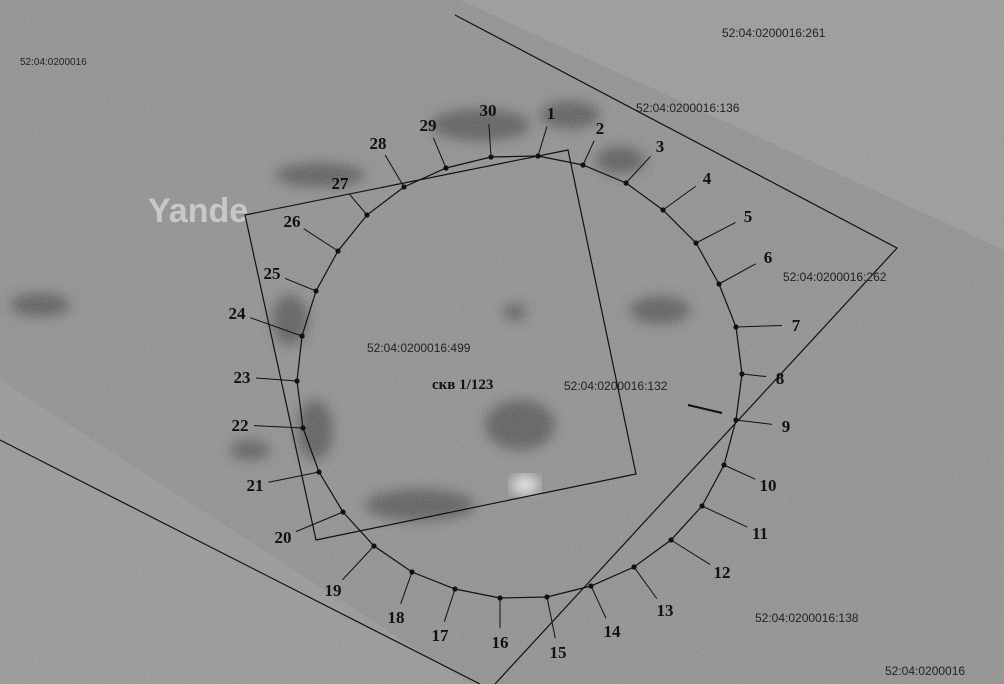 This screenshot has height=684, width=1004. What do you see at coordinates (488, 110) in the screenshot?
I see `point-label: 30` at bounding box center [488, 110].